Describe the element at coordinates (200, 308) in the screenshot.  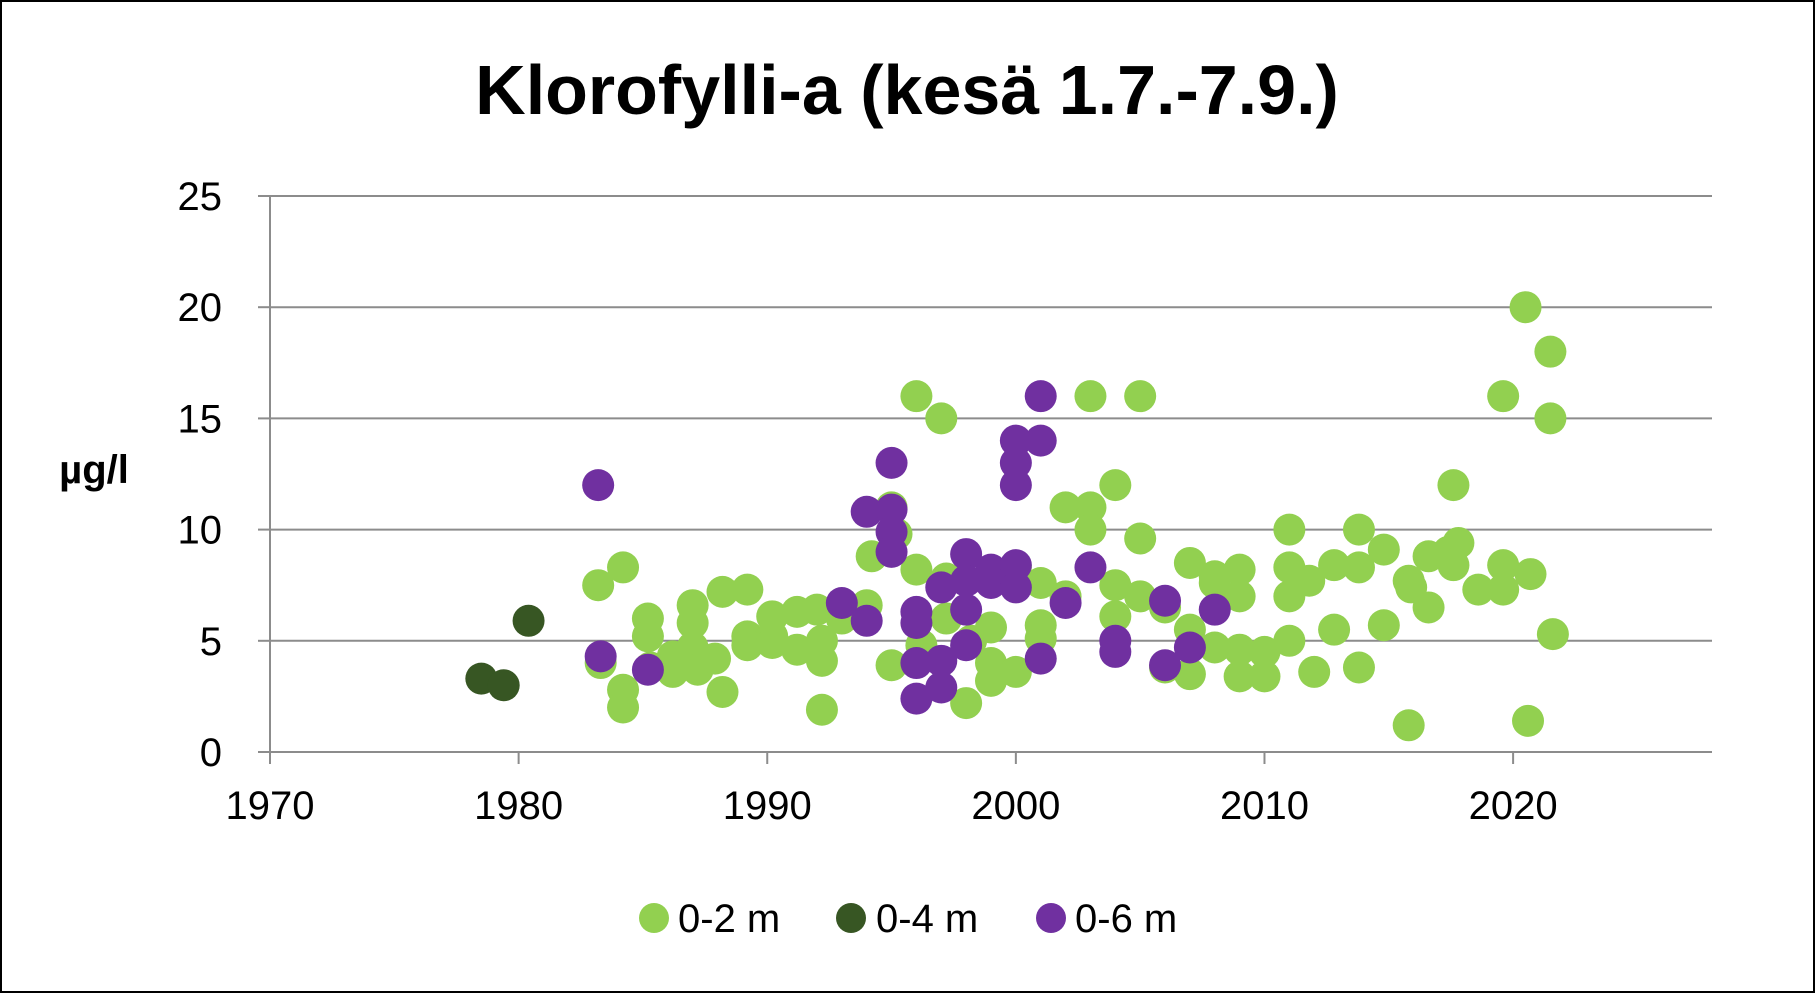
I see `y-tick-label: 20` at that location.